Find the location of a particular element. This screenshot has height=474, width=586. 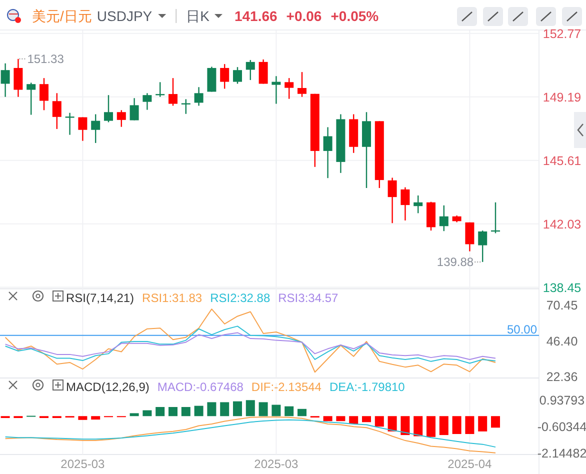

chart-subtitle: USDJPY is located at coordinates (124, 16).